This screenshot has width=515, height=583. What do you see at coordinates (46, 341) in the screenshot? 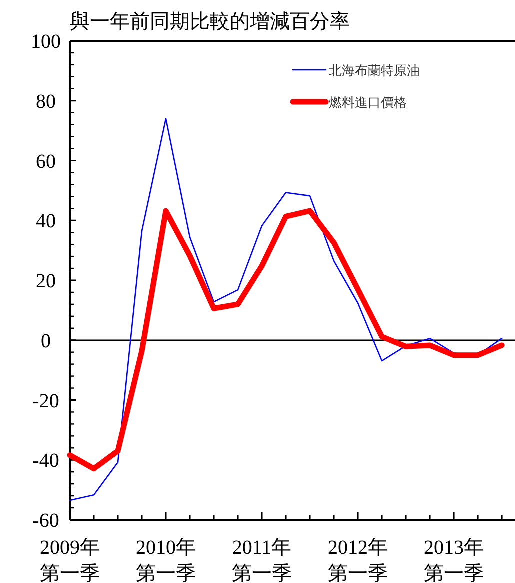
I see `y-tick-label: 0` at bounding box center [46, 341].